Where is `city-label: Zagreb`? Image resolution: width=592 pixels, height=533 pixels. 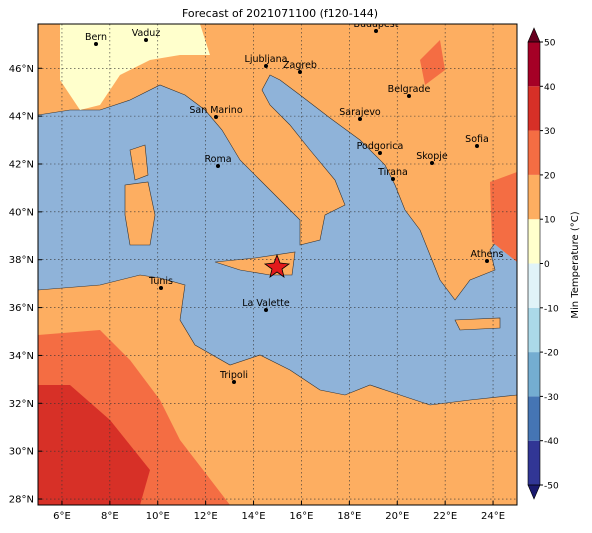
city-label: Zagreb is located at coordinates (300, 65).